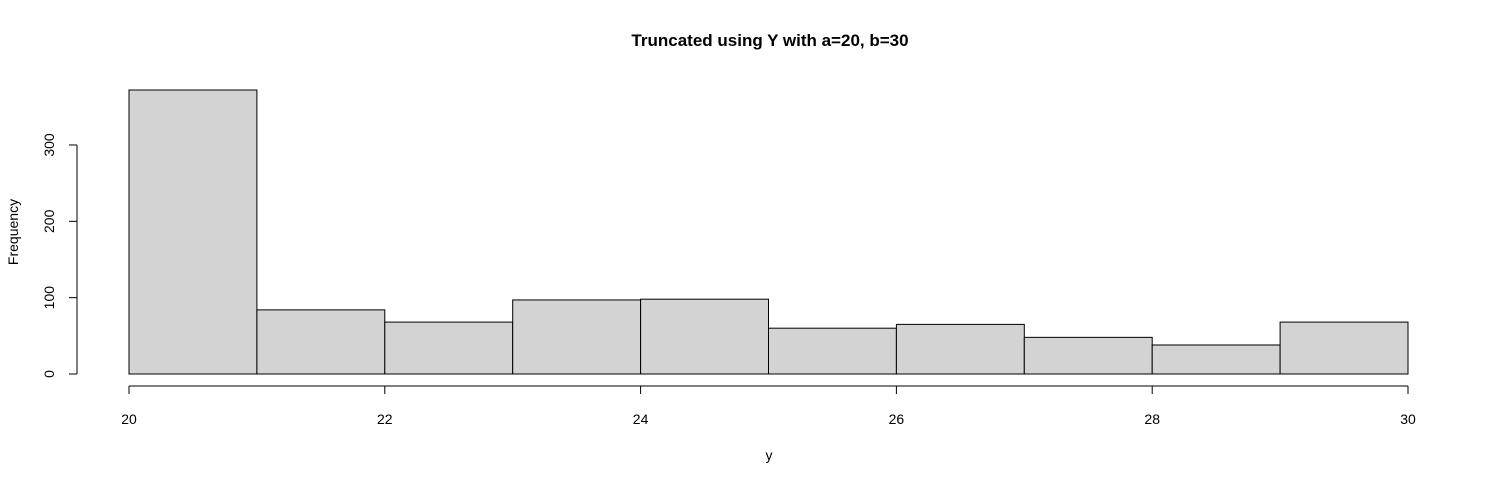 The width and height of the screenshot is (1500, 484). I want to click on y-tick-label: 300, so click(49, 145).